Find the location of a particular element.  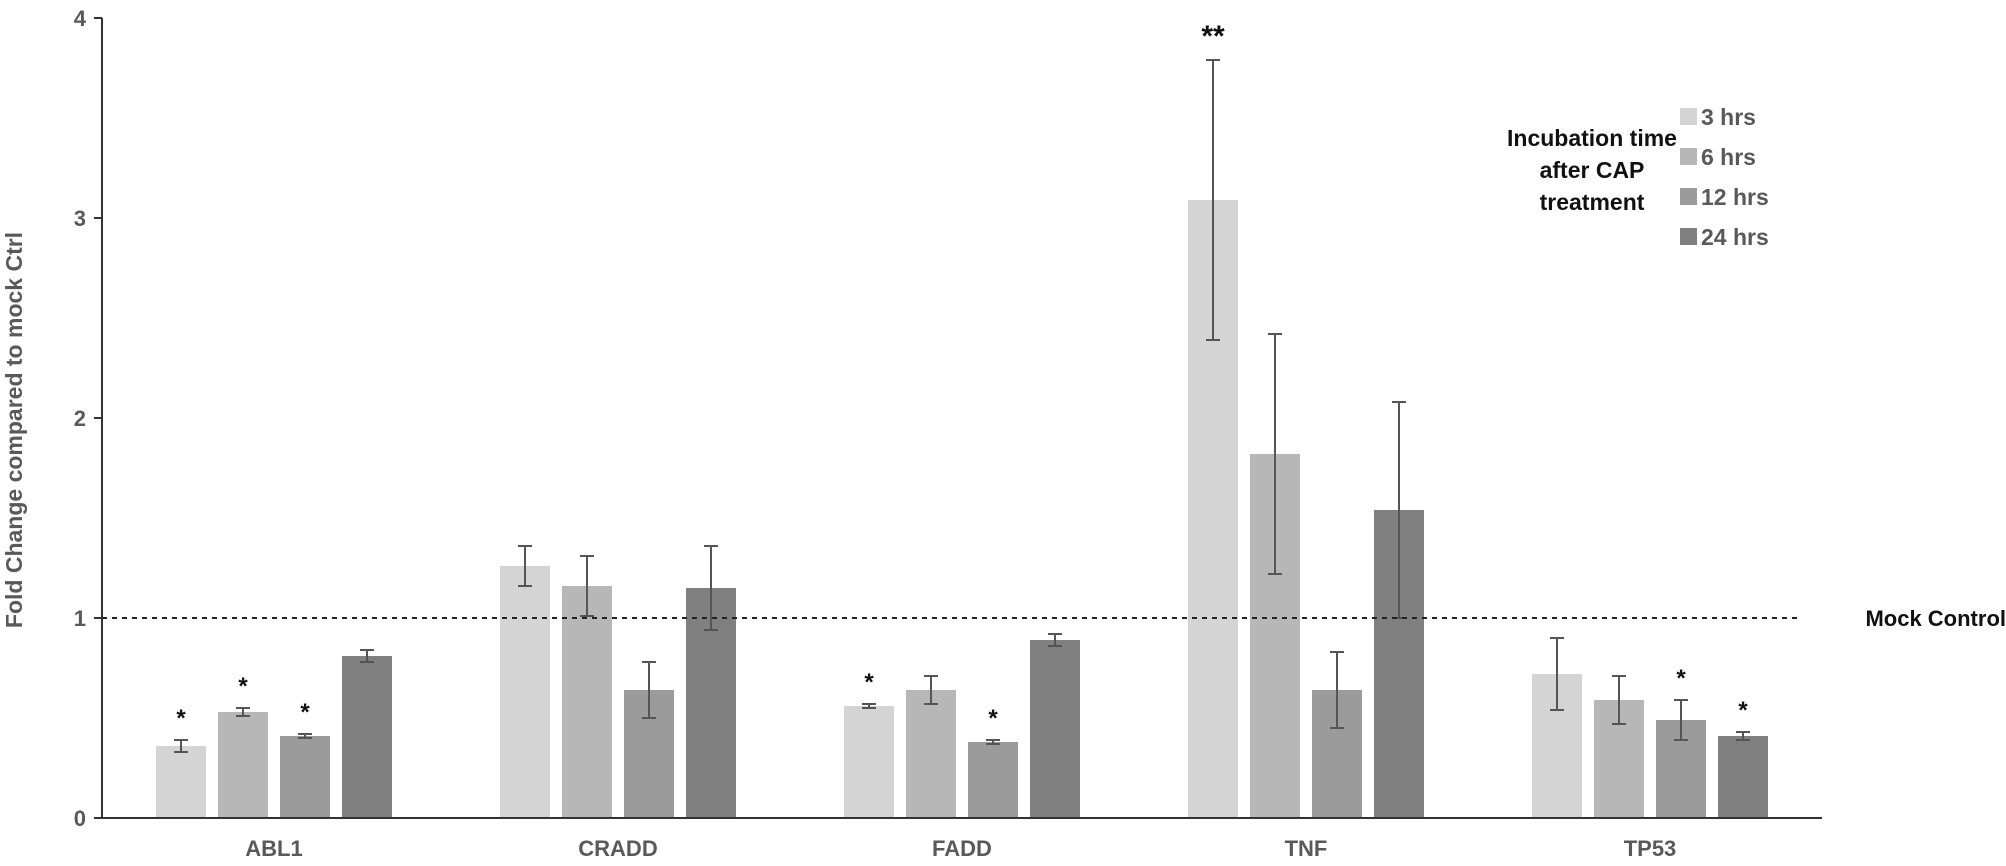

y-tick-label: 4 is located at coordinates (80, 18).